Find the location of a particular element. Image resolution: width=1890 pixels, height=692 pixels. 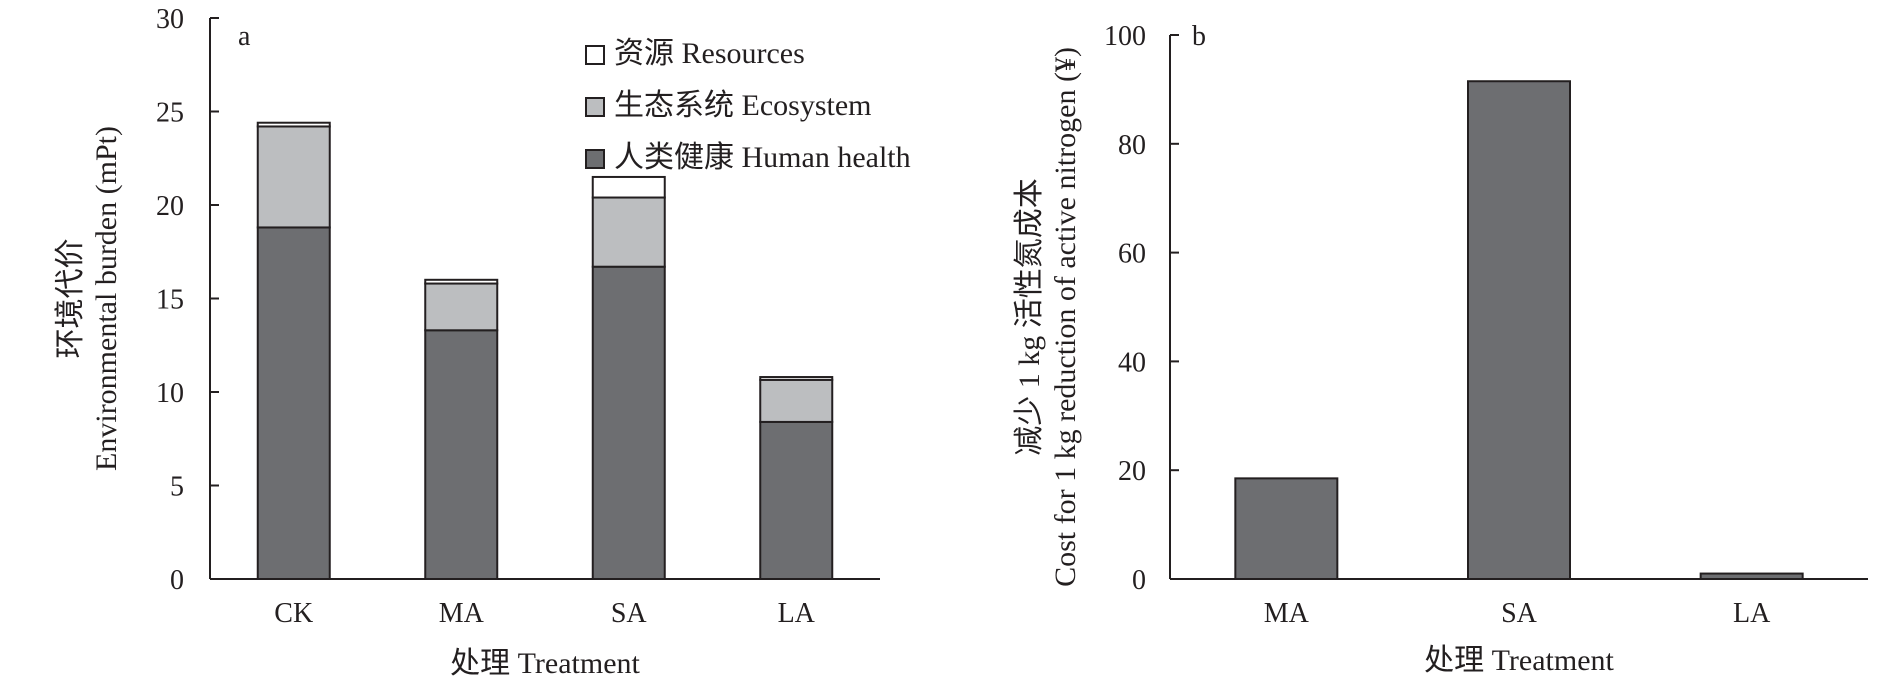

y-tick-label: 40 is located at coordinates (1132, 362).